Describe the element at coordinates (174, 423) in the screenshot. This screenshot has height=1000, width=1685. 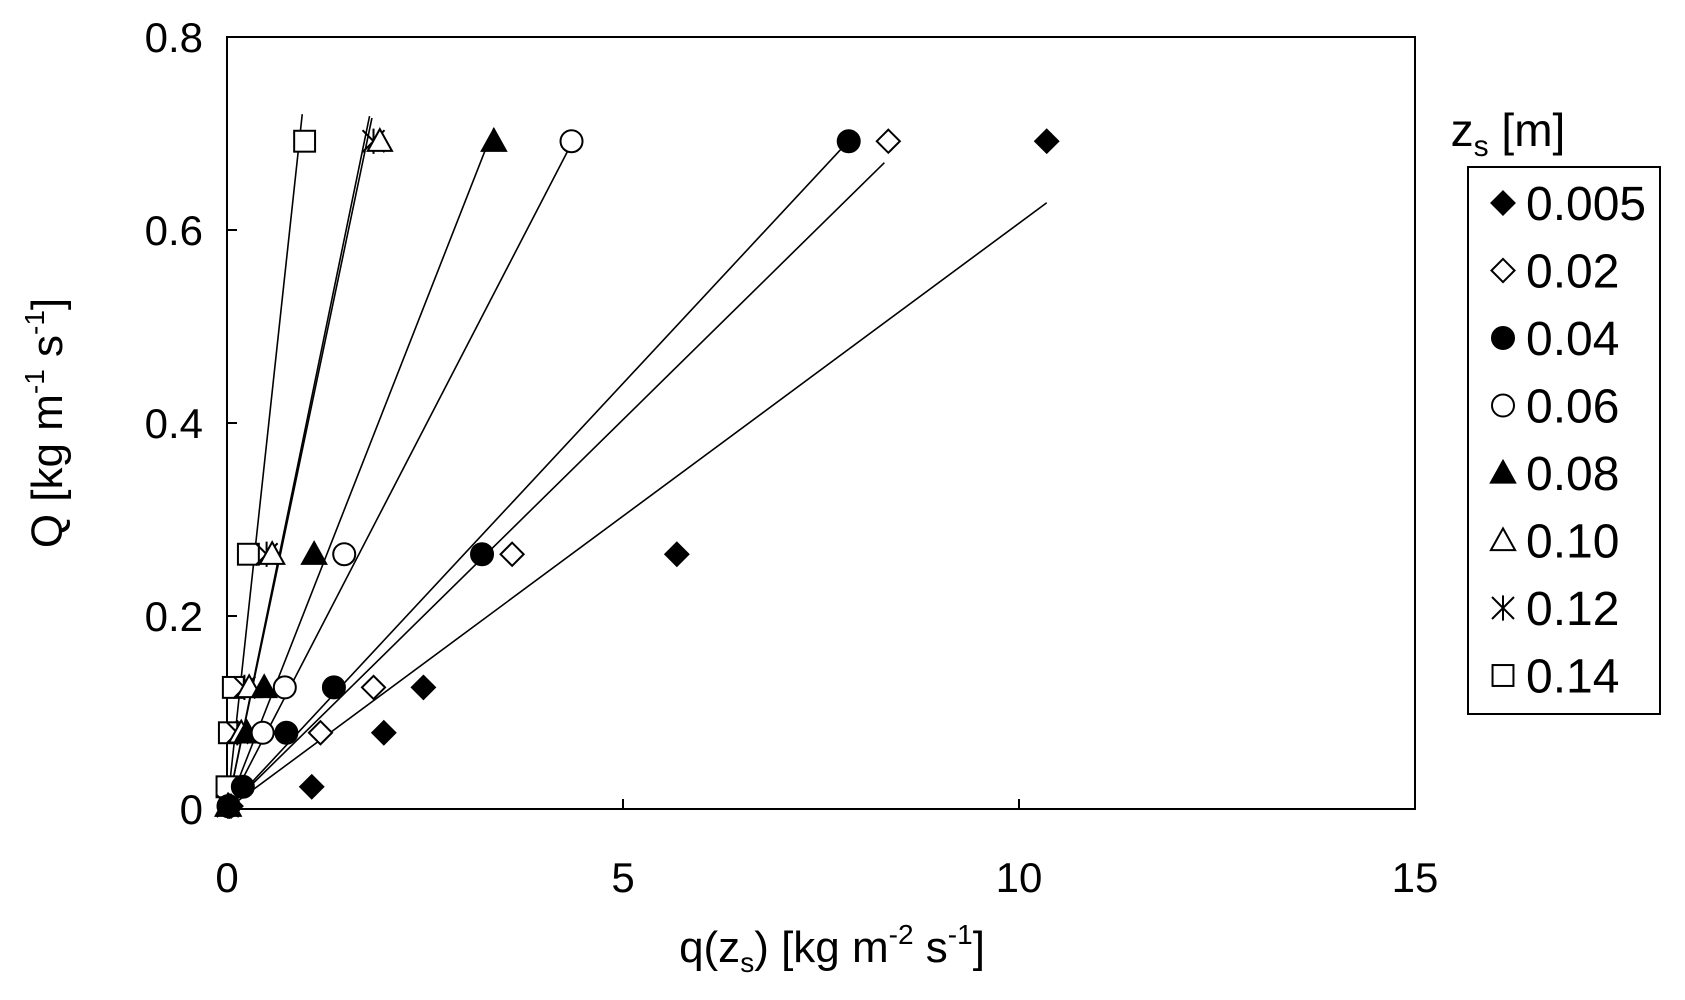
I see `y-tick-label: 0.4` at that location.